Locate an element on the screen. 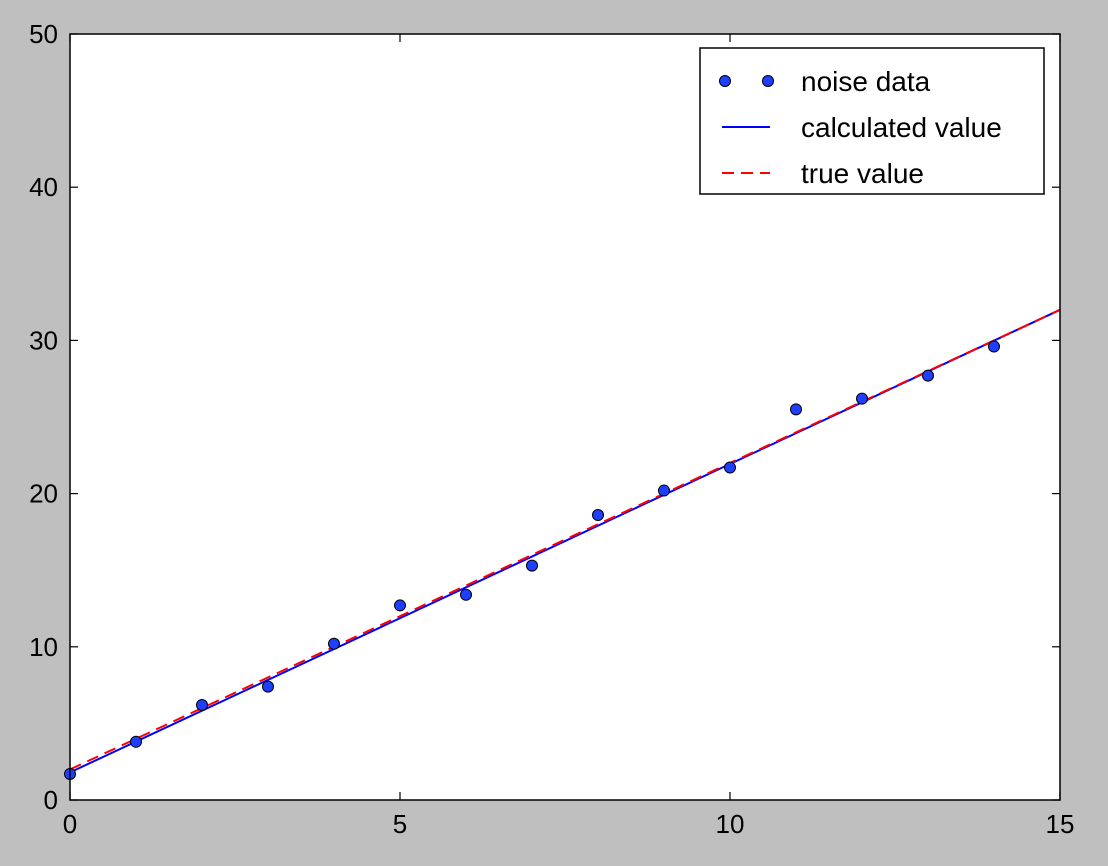 This screenshot has height=866, width=1108. legend-label: calculated value is located at coordinates (901, 127).